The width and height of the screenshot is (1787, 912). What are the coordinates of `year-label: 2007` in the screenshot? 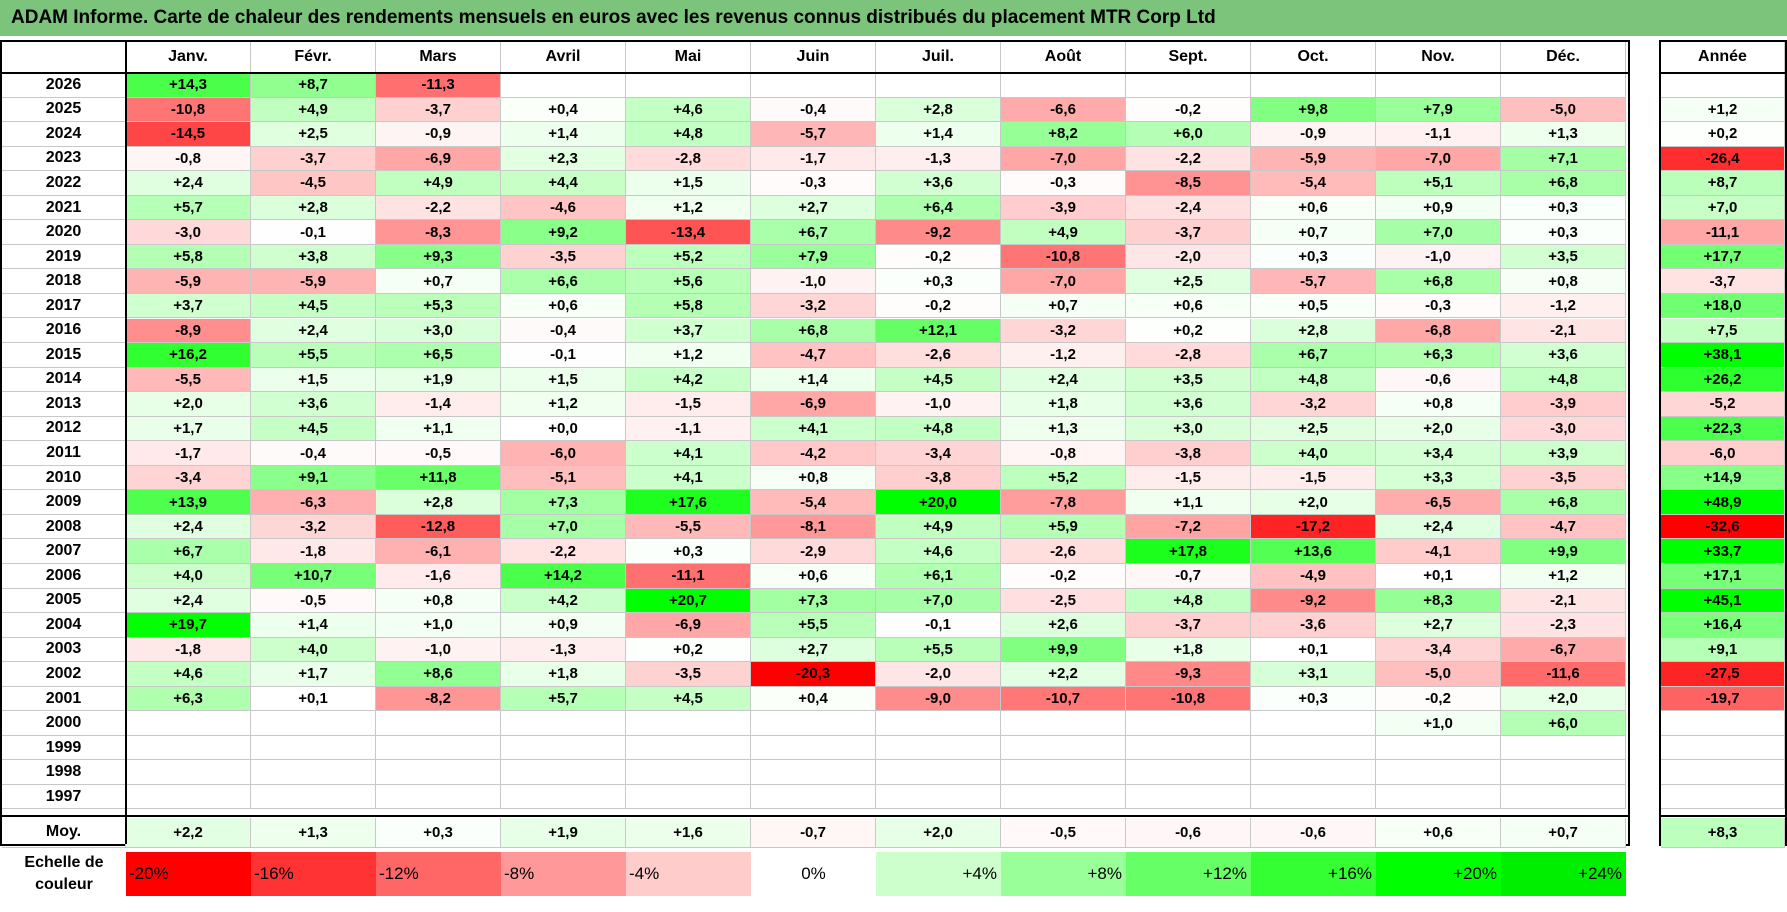 It's located at (64, 551).